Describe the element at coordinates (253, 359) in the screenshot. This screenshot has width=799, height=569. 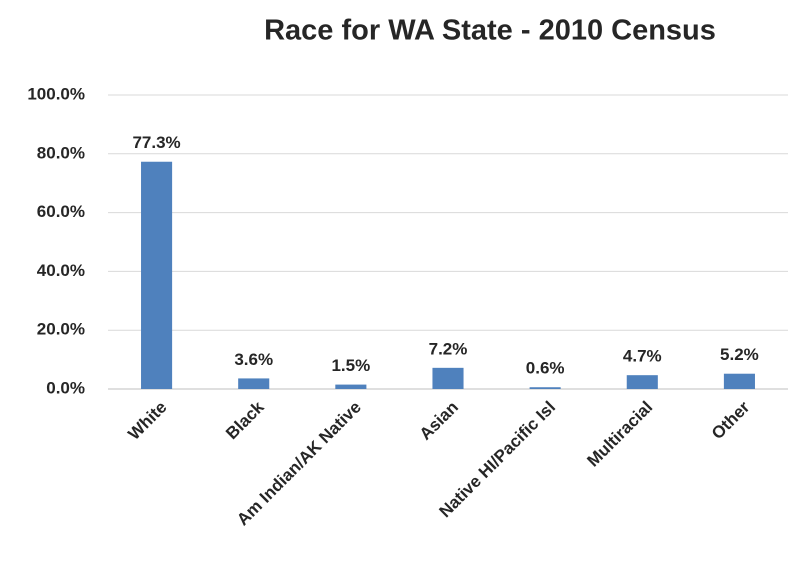
I see `value-label: 3.6%` at that location.